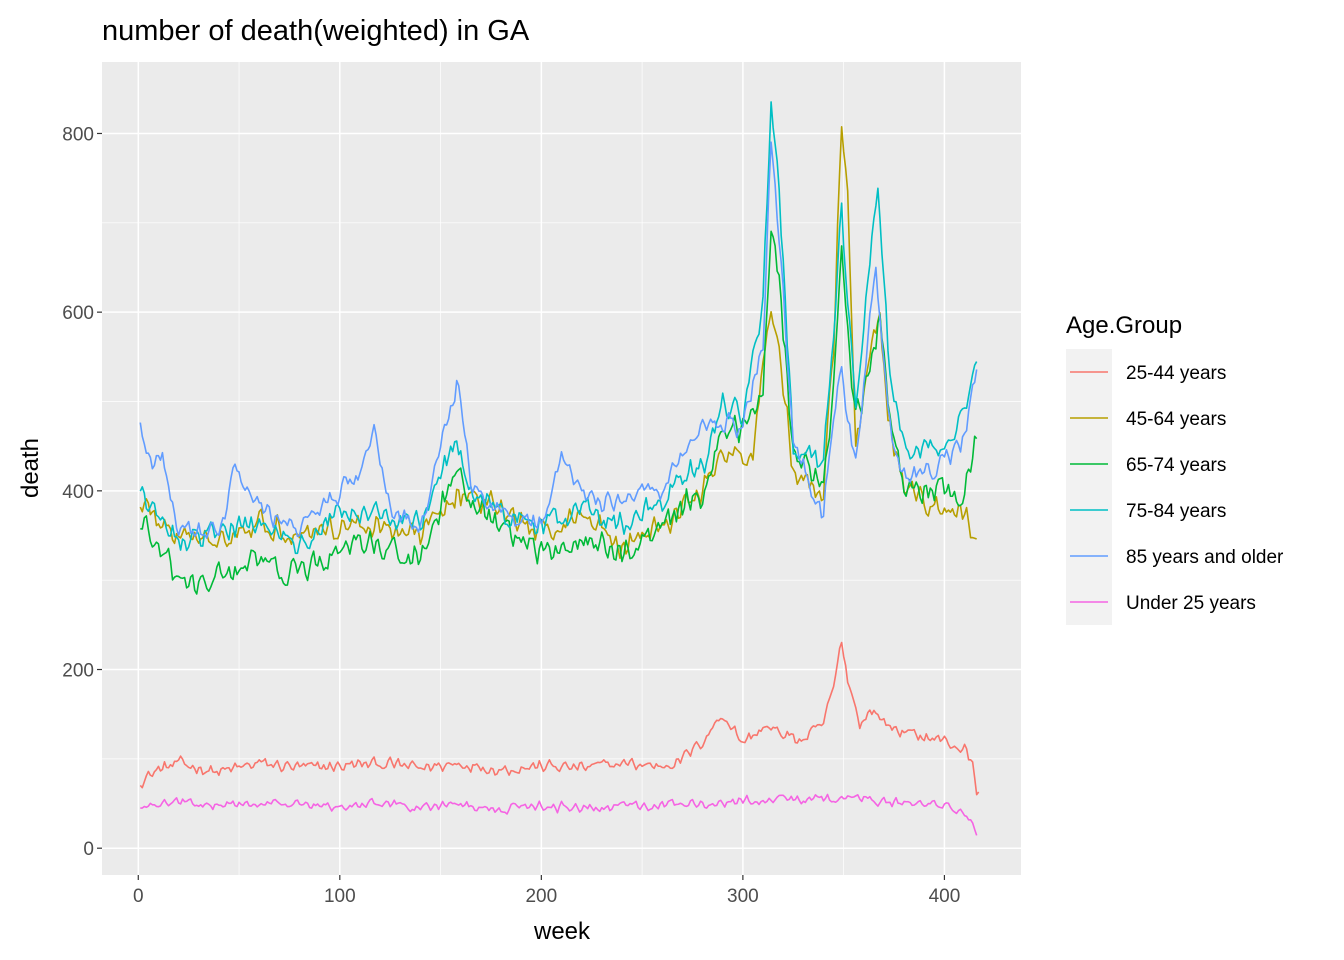 This screenshot has height=960, width=1344. I want to click on legend-label: 65-74 years, so click(1176, 465).